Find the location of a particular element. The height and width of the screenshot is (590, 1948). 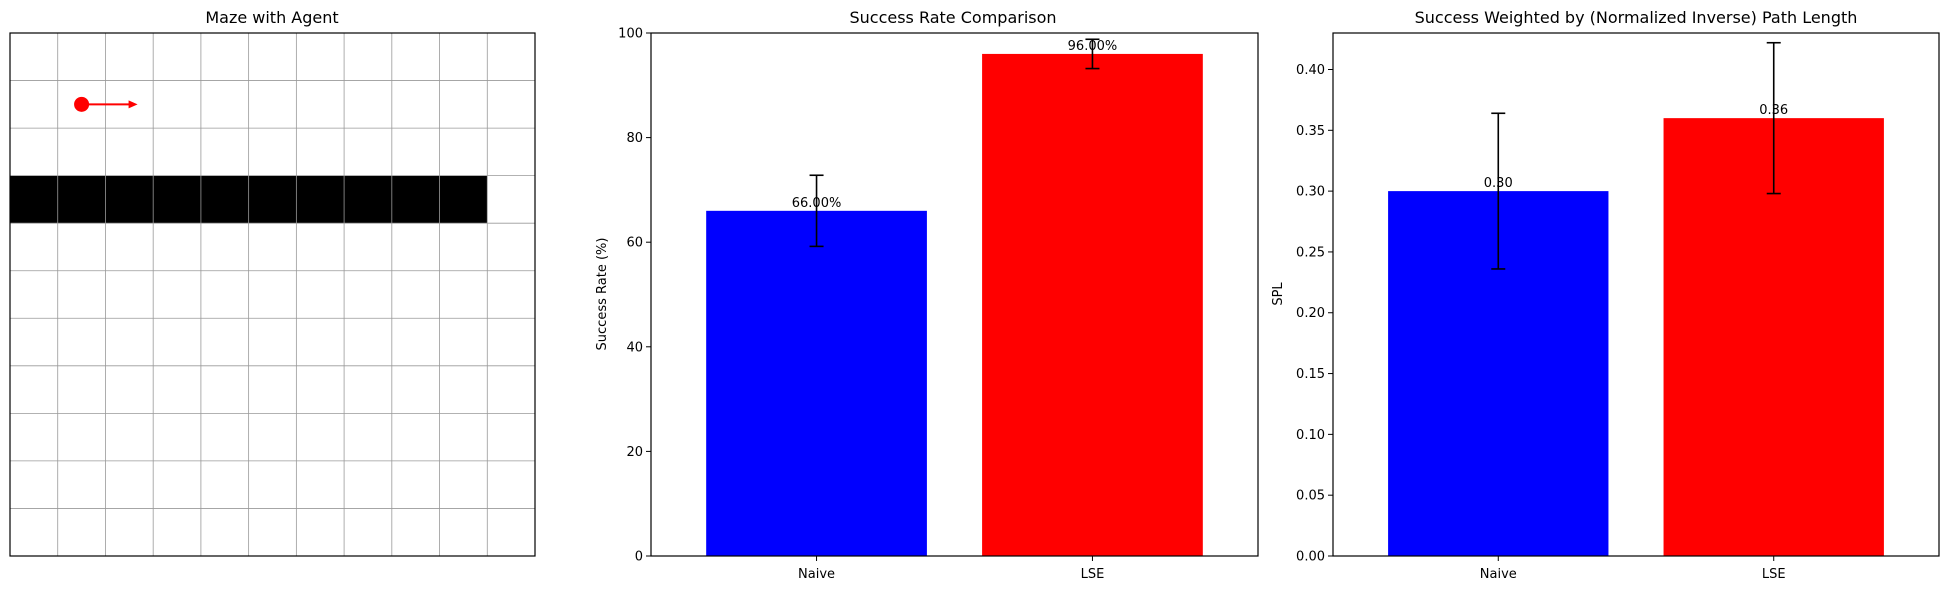

y-tick-label: 60 is located at coordinates (634, 243).